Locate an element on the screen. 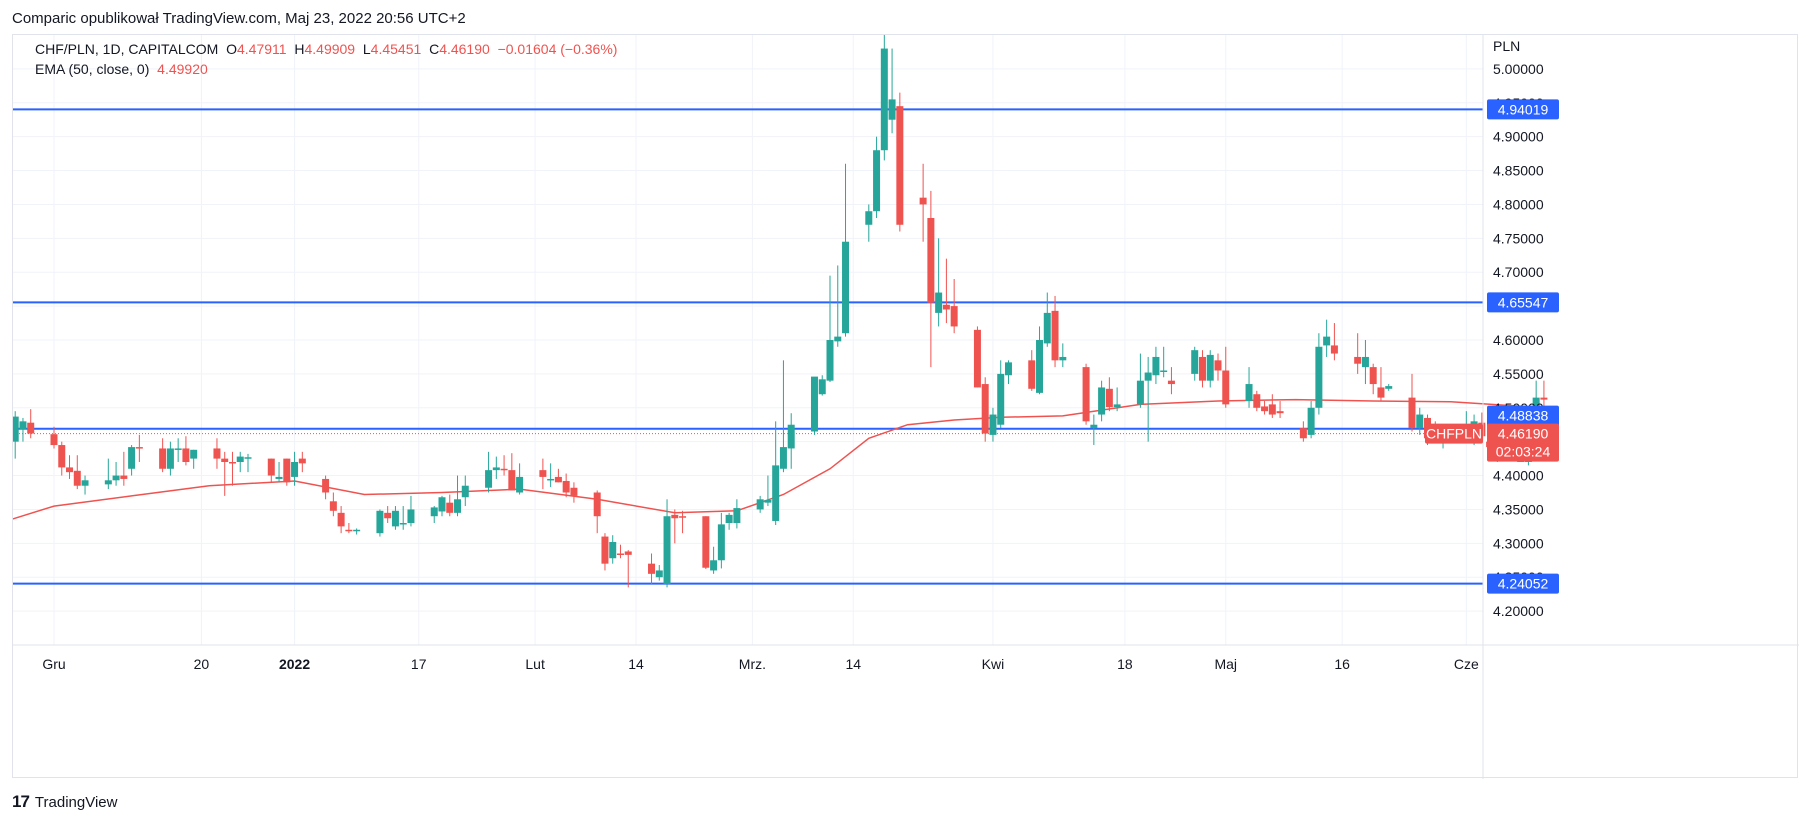 The image size is (1813, 826). change-value: −0.01604 (−0.36%) is located at coordinates (557, 49).